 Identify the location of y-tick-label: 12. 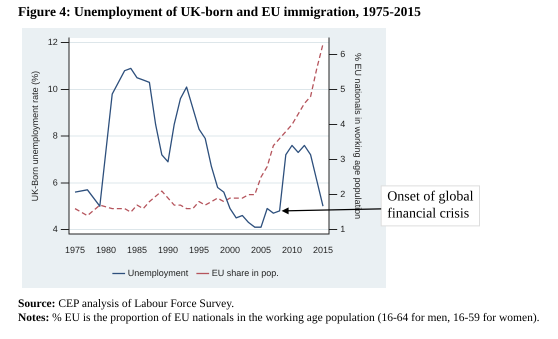
(53, 42).